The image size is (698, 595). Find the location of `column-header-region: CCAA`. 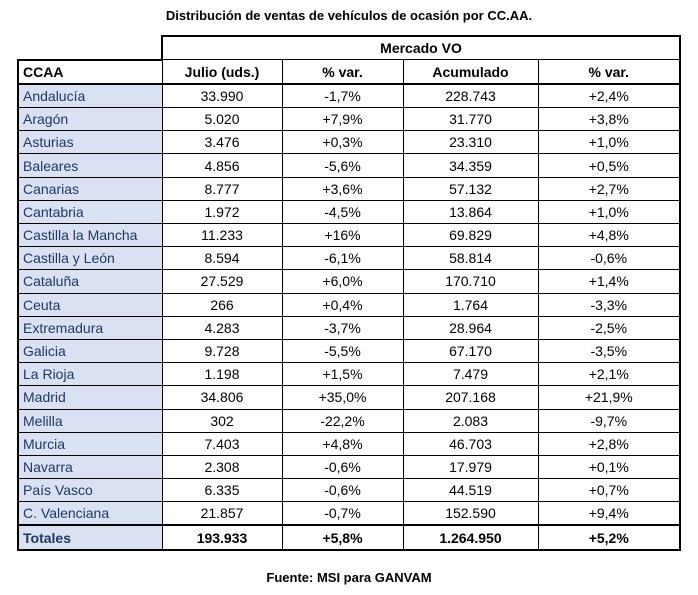

column-header-region: CCAA is located at coordinates (90, 71).